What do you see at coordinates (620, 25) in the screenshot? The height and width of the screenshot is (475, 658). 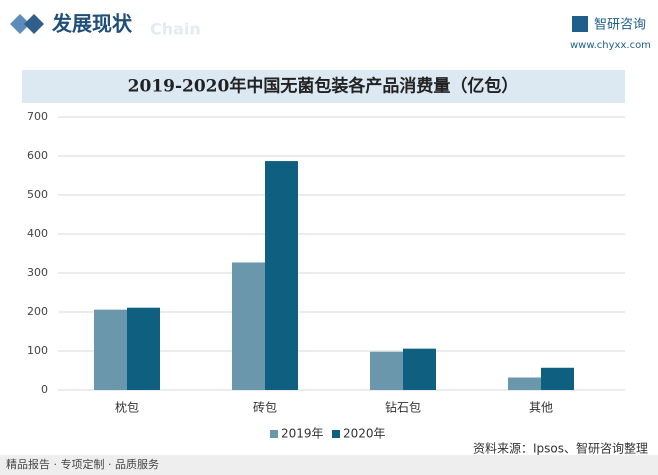 I see `brand-name: 智研咨询` at bounding box center [620, 25].